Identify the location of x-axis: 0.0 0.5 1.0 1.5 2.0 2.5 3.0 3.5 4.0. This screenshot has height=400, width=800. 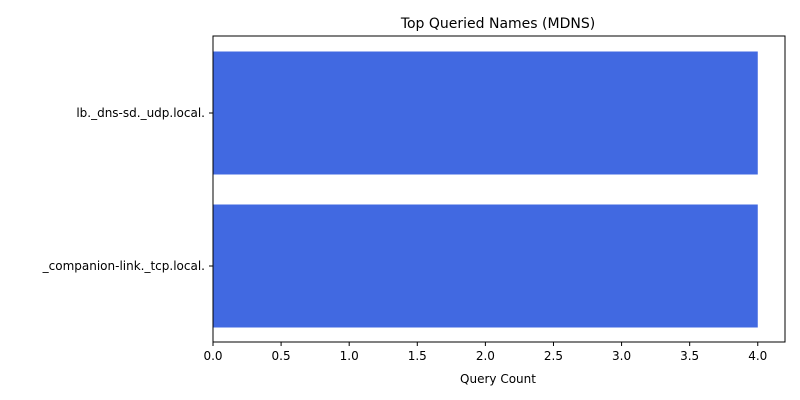
(485, 352).